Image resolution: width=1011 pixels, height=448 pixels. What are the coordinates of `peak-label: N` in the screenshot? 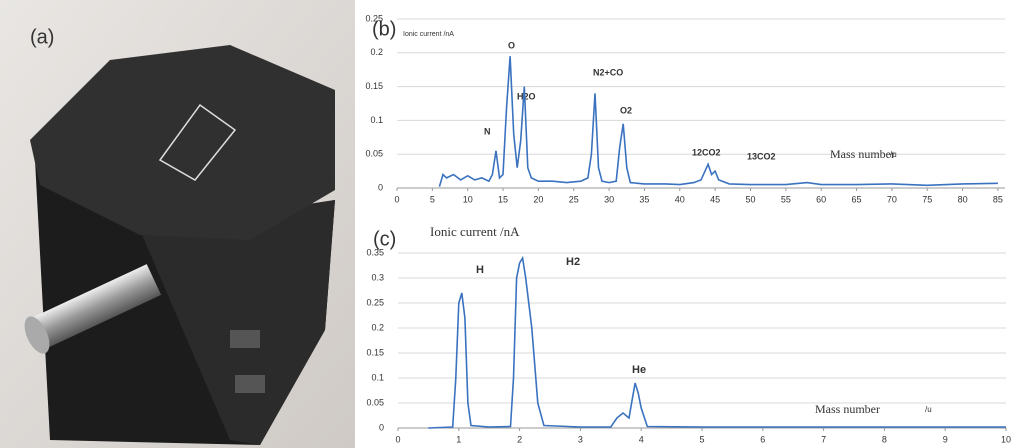 It's located at (487, 131).